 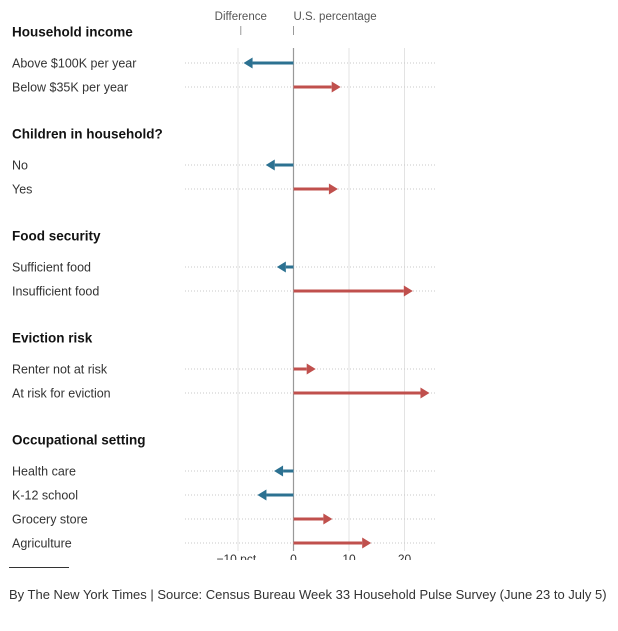 What do you see at coordinates (61, 394) in the screenshot?
I see `row-label: At risk for eviction` at bounding box center [61, 394].